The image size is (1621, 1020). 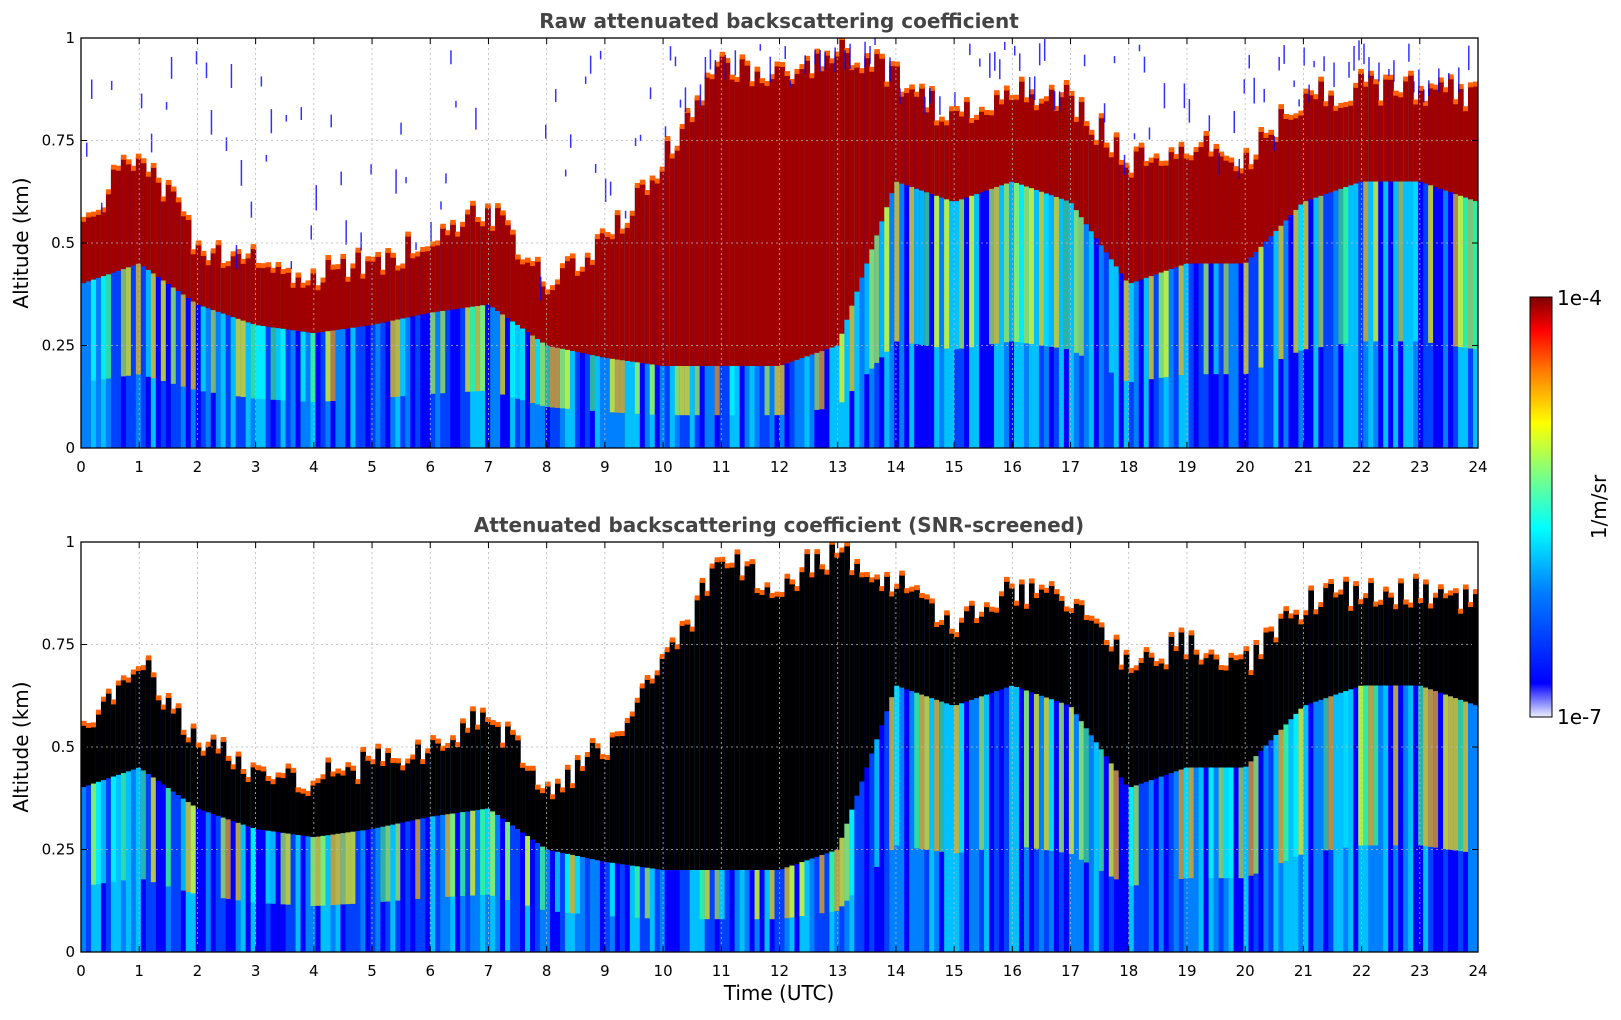 What do you see at coordinates (1477, 467) in the screenshot?
I see `x-tick-label: 24` at bounding box center [1477, 467].